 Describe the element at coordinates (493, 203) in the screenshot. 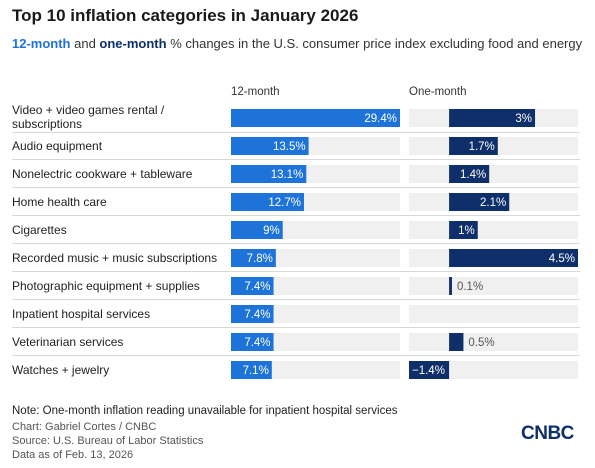

I see `data-label-one-month: 2.1%` at that location.